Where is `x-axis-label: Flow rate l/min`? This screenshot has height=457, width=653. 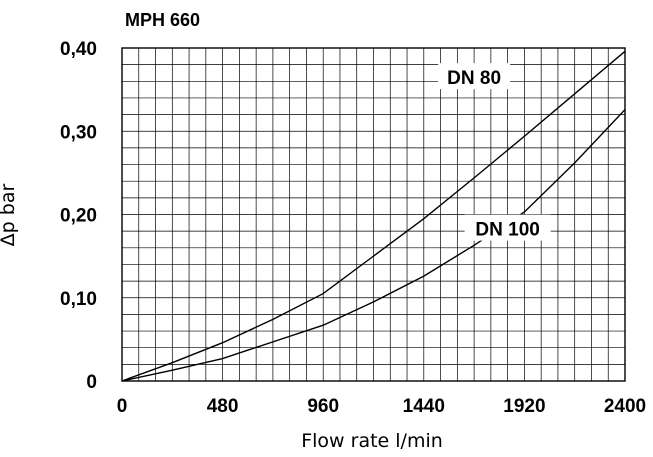
x-axis-label: Flow rate l/min is located at coordinates (372, 441).